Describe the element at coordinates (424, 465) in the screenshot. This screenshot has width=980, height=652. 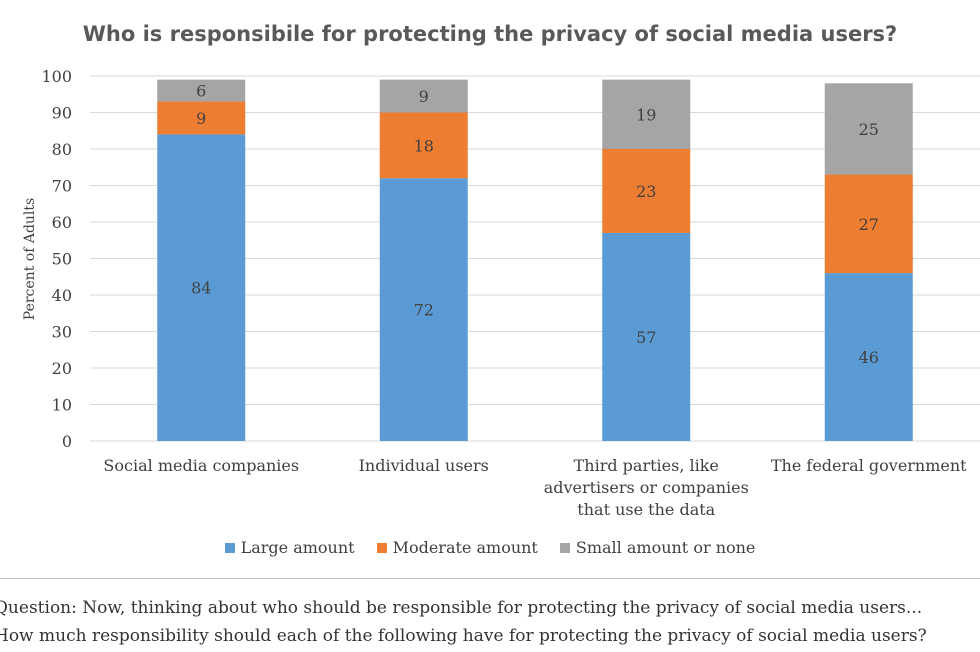
I see `x-tick-label: Individual users` at that location.